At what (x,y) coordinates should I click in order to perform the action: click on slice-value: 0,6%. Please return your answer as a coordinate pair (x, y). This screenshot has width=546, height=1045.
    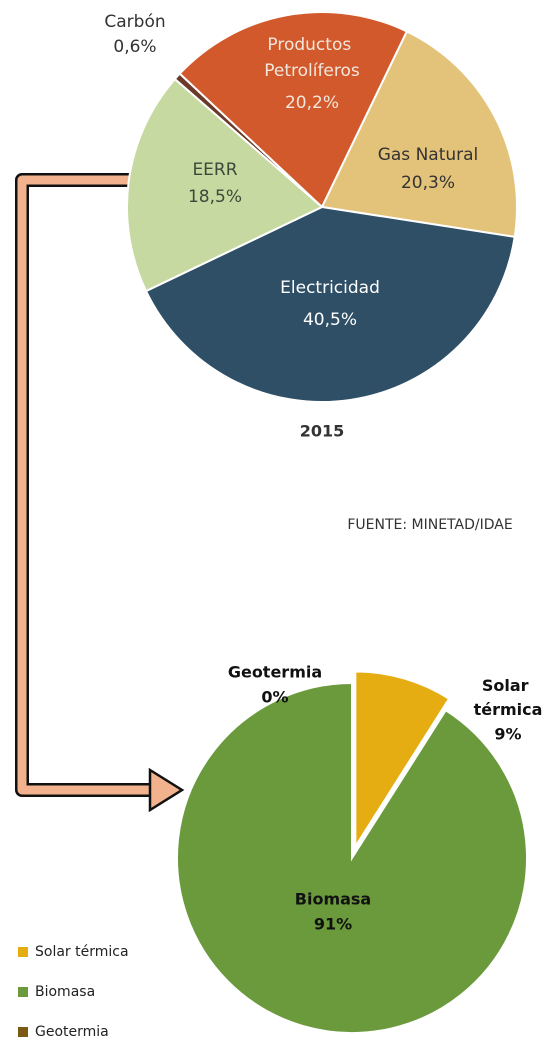
    Looking at the image, I should click on (134, 47).